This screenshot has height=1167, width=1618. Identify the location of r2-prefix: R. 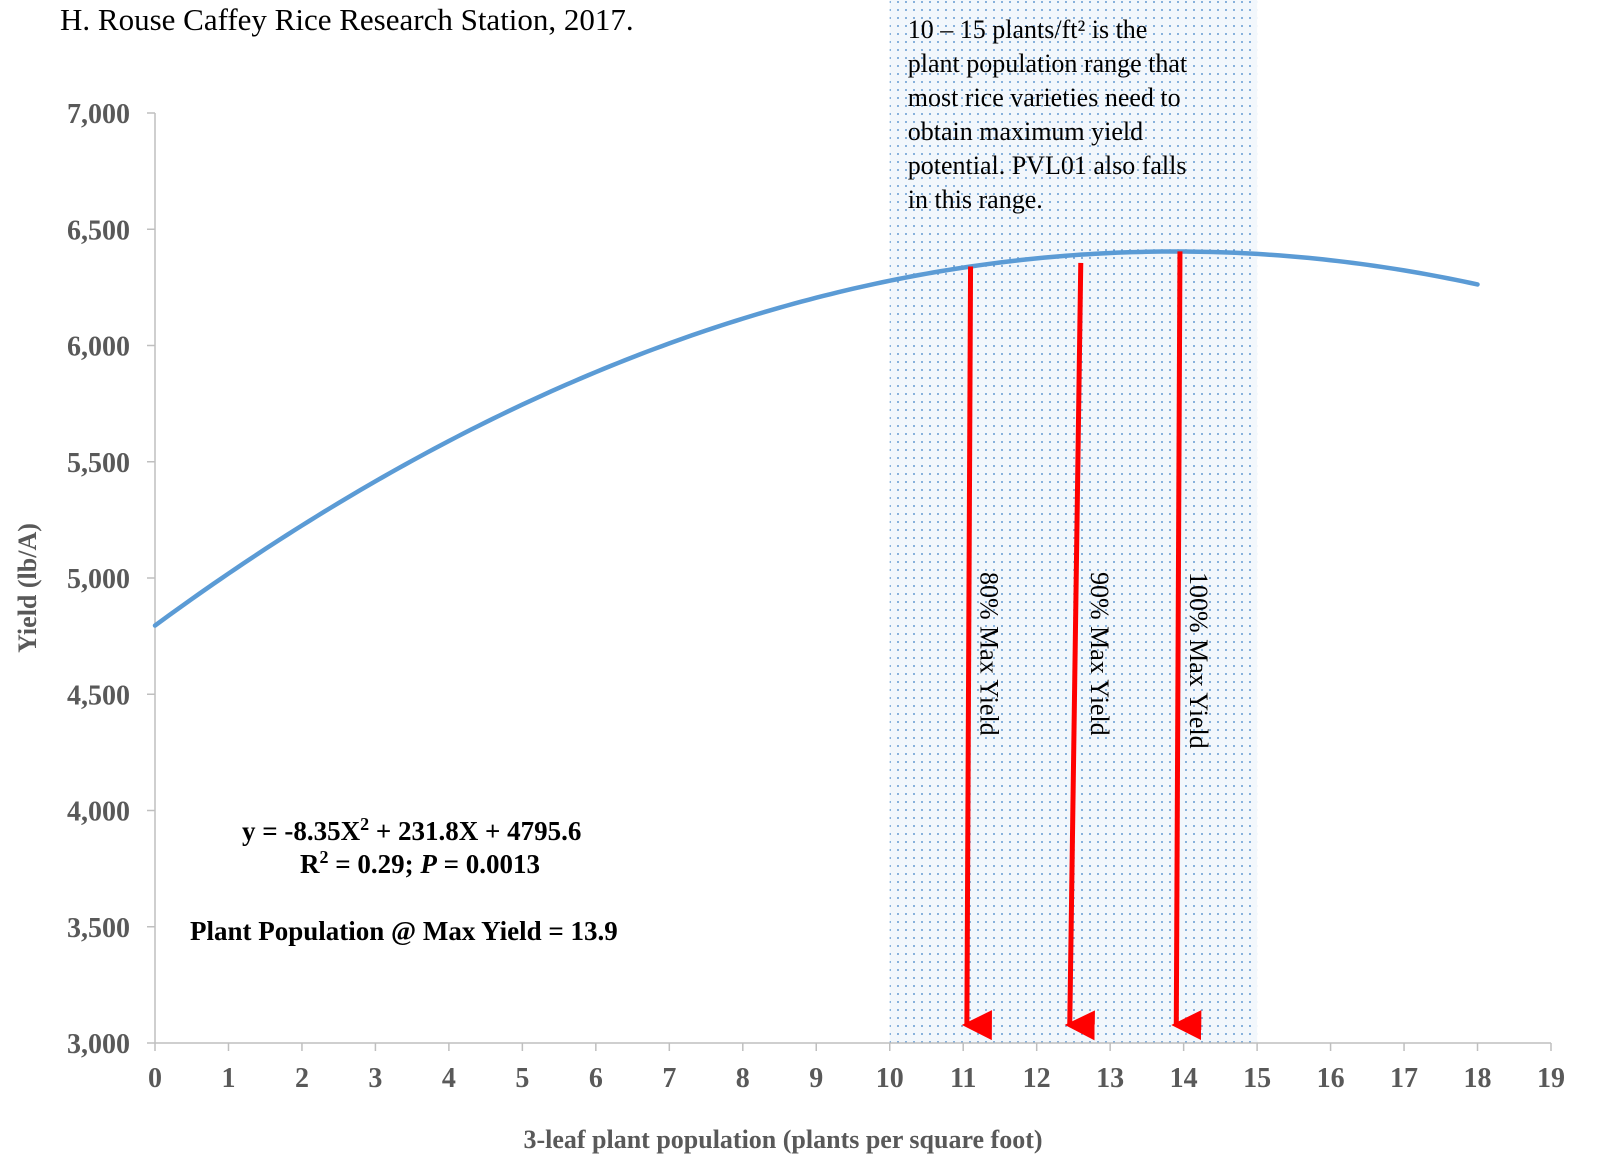
(310, 864).